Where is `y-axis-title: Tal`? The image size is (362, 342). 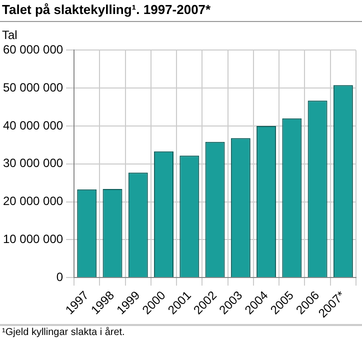
y-axis-title: Tal is located at coordinates (10, 35).